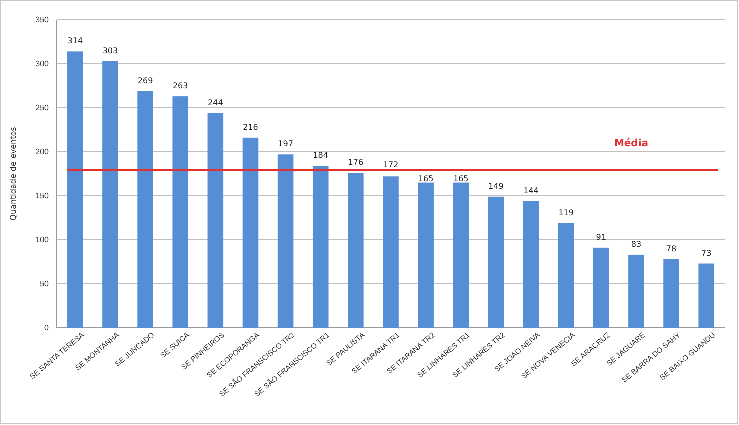  I want to click on data-label: 78, so click(671, 249).